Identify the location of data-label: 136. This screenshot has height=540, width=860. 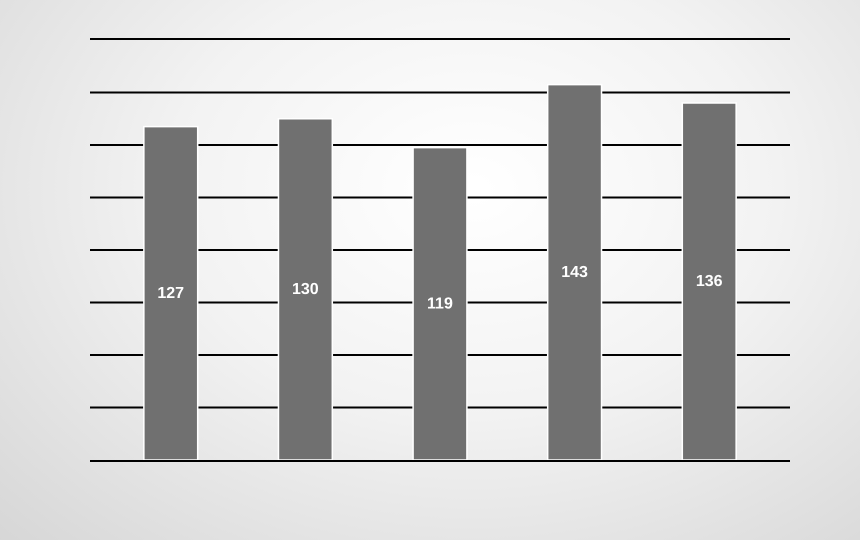
(709, 281).